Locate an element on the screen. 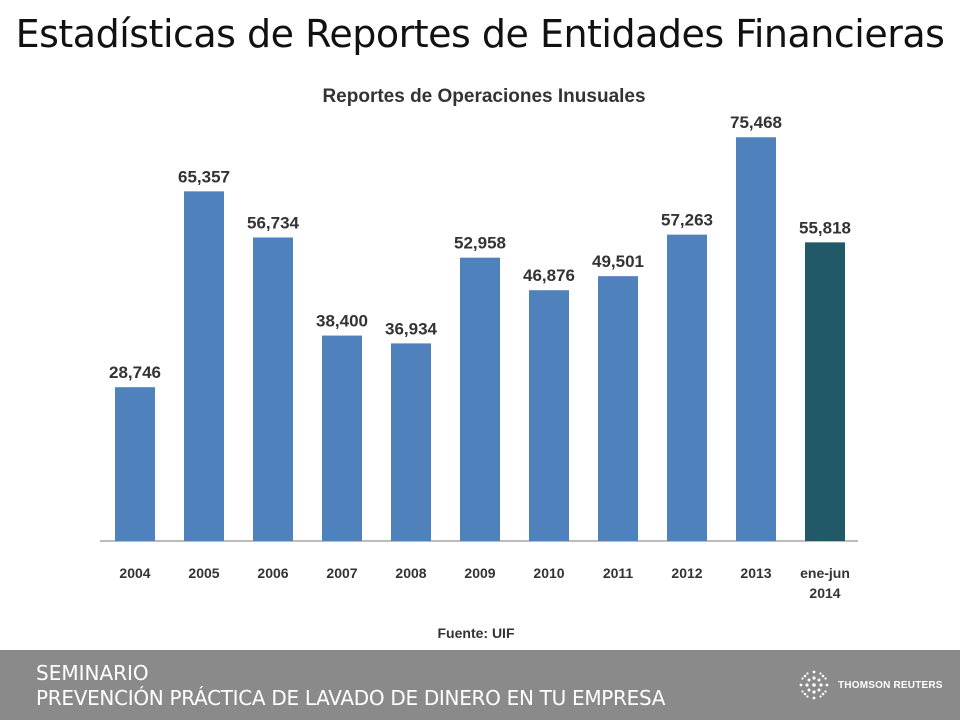 The image size is (960, 720). source-label: Fuente: UIF is located at coordinates (476, 633).